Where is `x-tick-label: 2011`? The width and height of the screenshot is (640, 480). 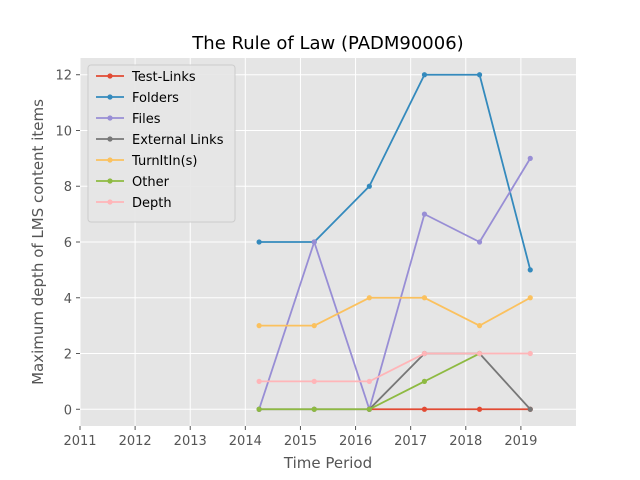
x-tick-label: 2011 is located at coordinates (79, 441).